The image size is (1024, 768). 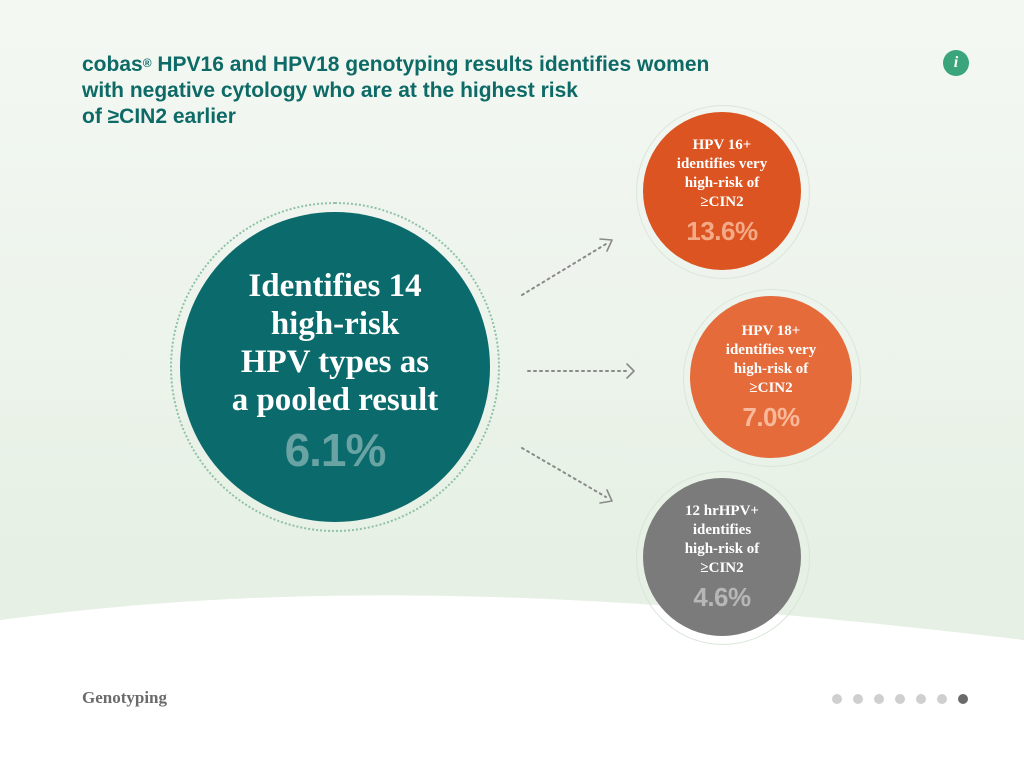 What do you see at coordinates (722, 596) in the screenshot?
I see `hrhpv-value: 4.6%` at bounding box center [722, 596].